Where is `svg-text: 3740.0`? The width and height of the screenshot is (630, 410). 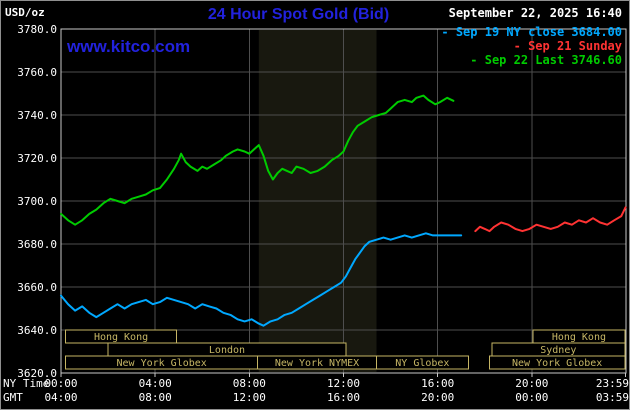
svg-text: 3740.0 is located at coordinates (37, 115).